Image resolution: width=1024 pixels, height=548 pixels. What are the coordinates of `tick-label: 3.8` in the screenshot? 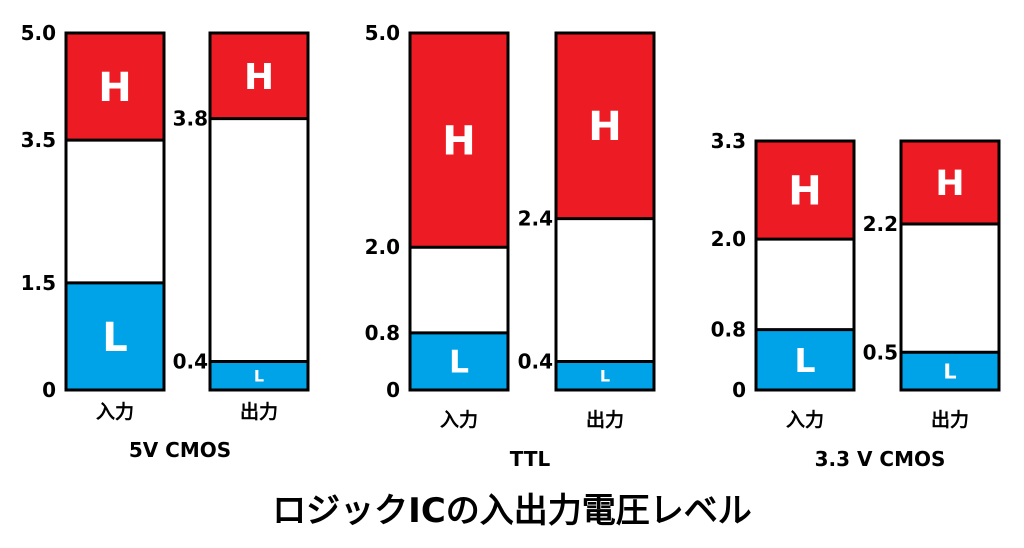 It's located at (190, 119).